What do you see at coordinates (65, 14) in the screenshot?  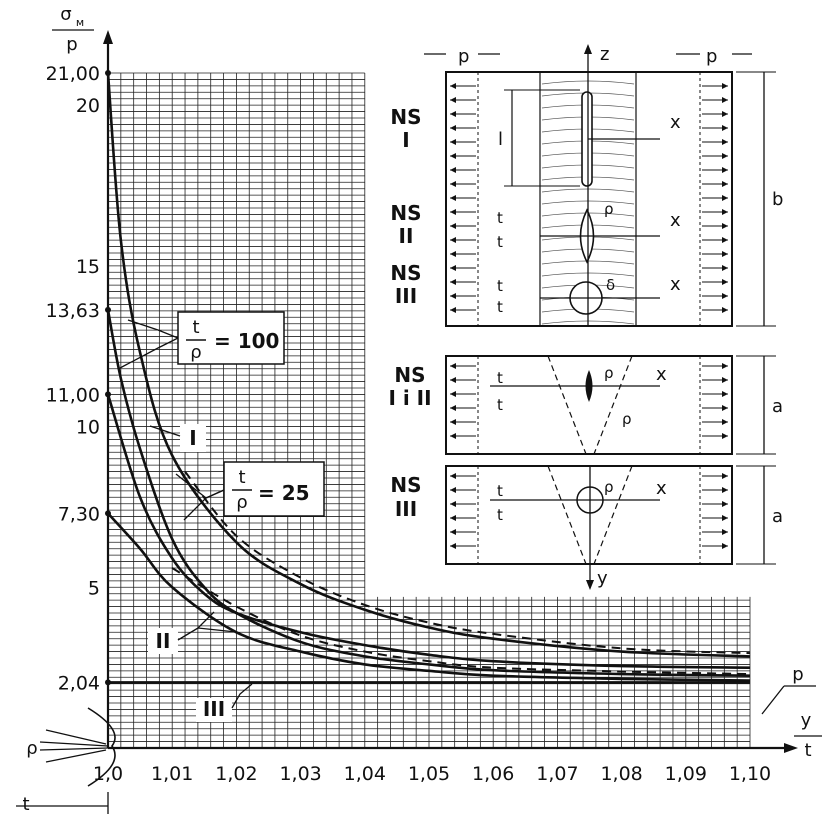 I see `y-axis-title-top: σ` at bounding box center [65, 14].